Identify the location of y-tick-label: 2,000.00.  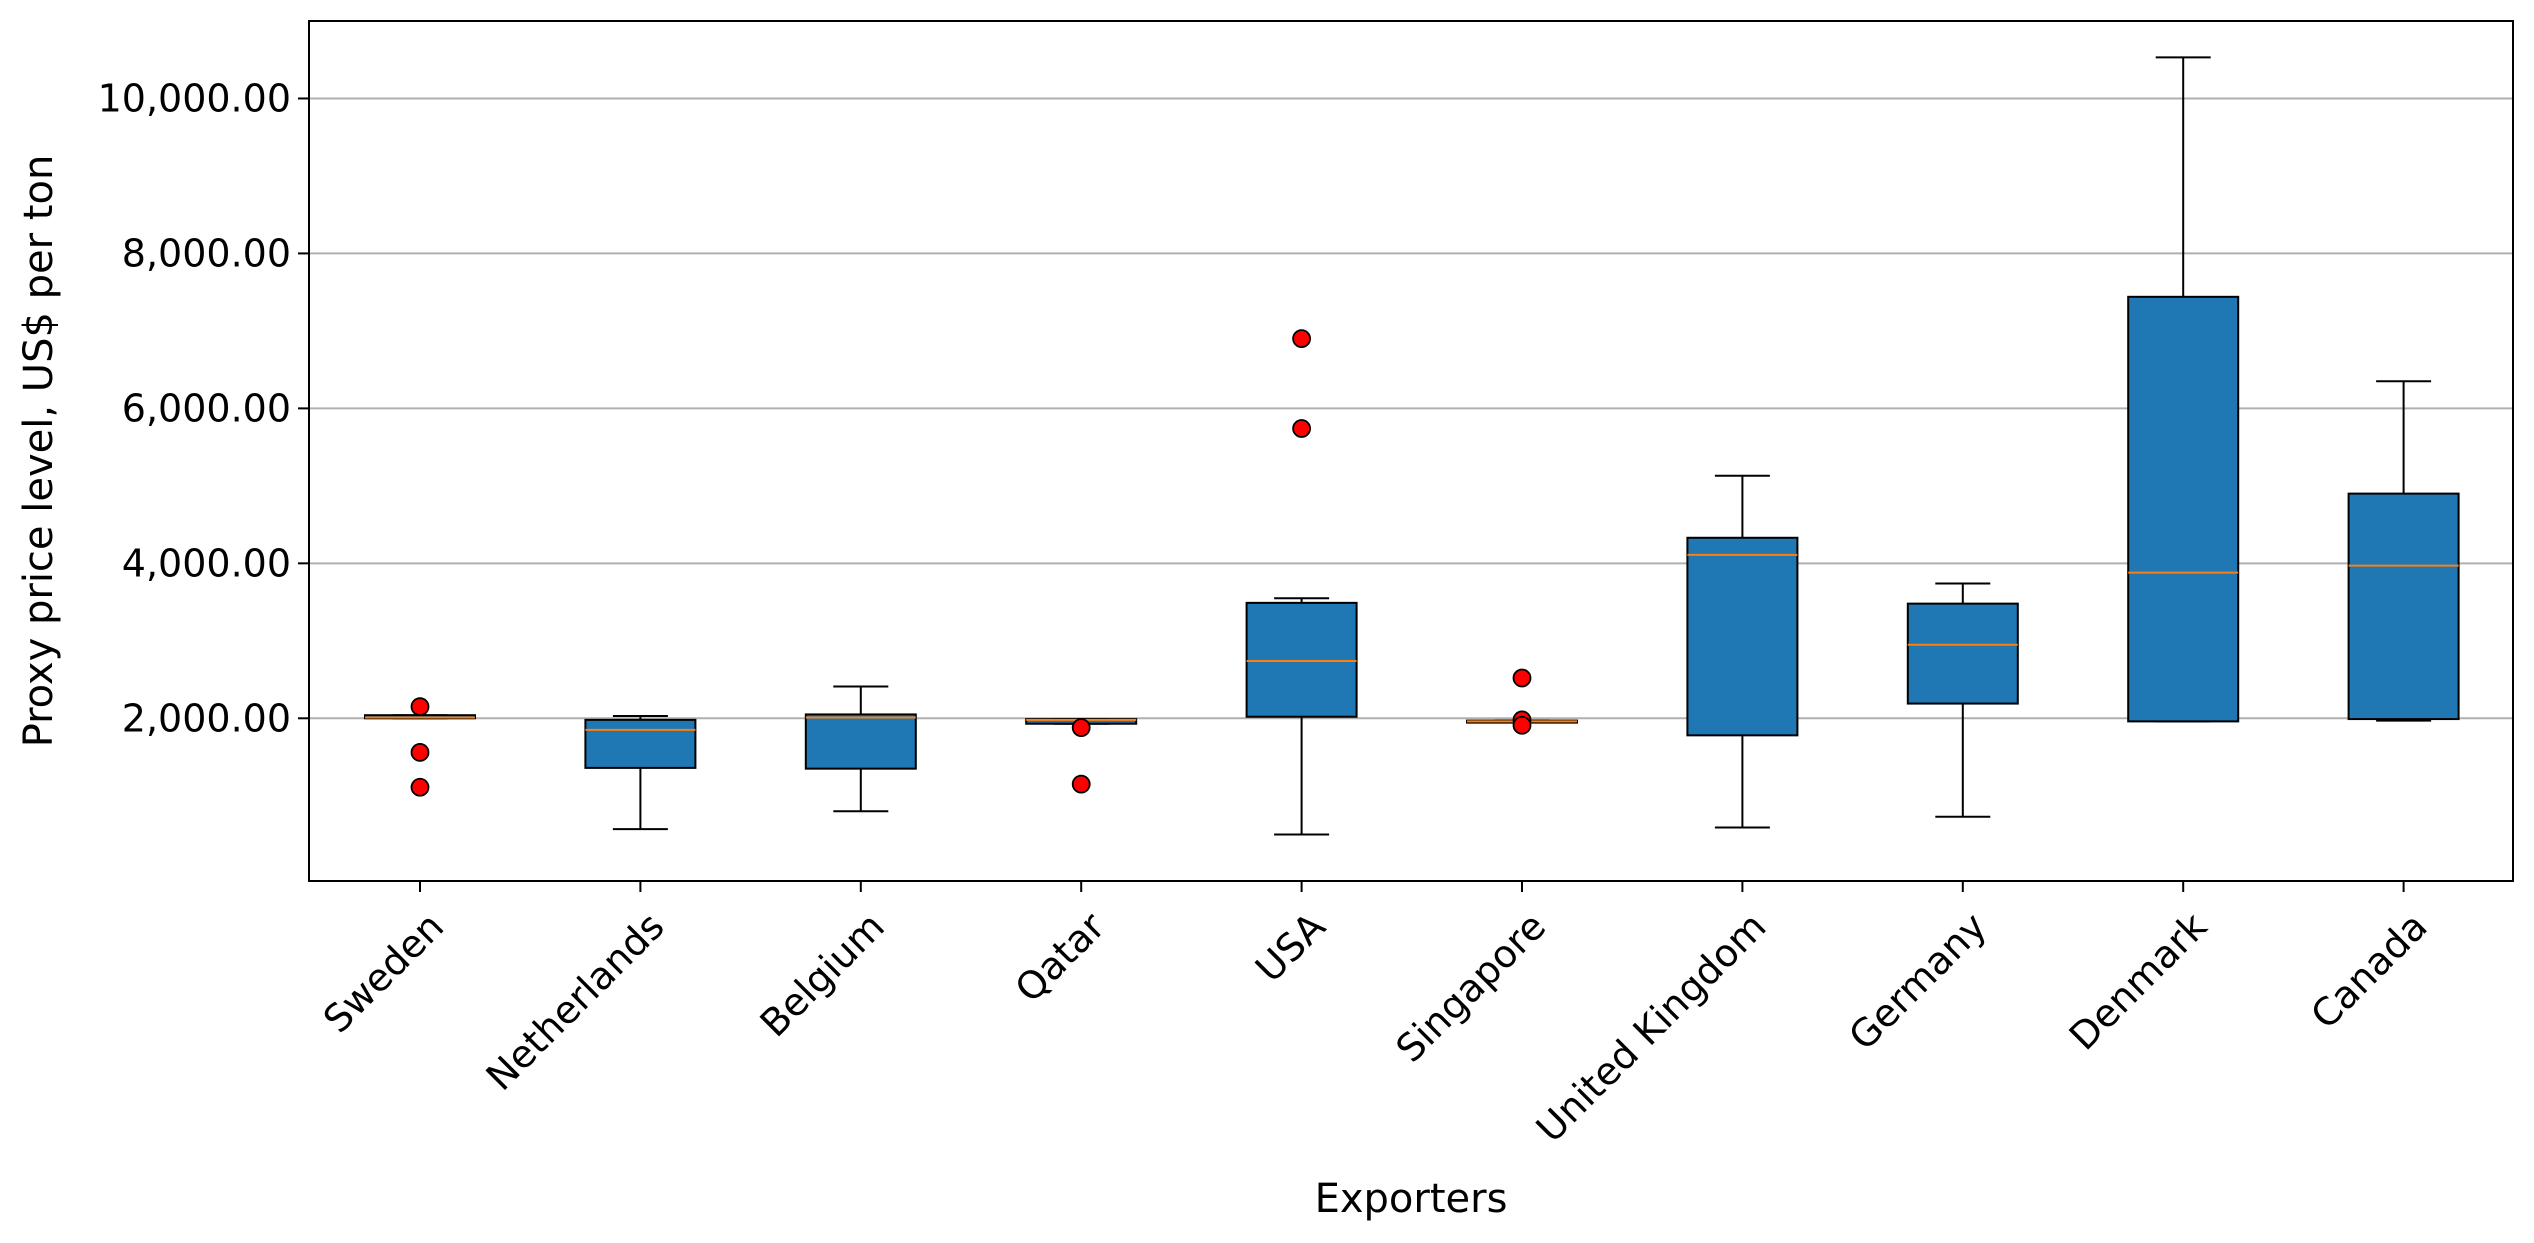
(206, 718).